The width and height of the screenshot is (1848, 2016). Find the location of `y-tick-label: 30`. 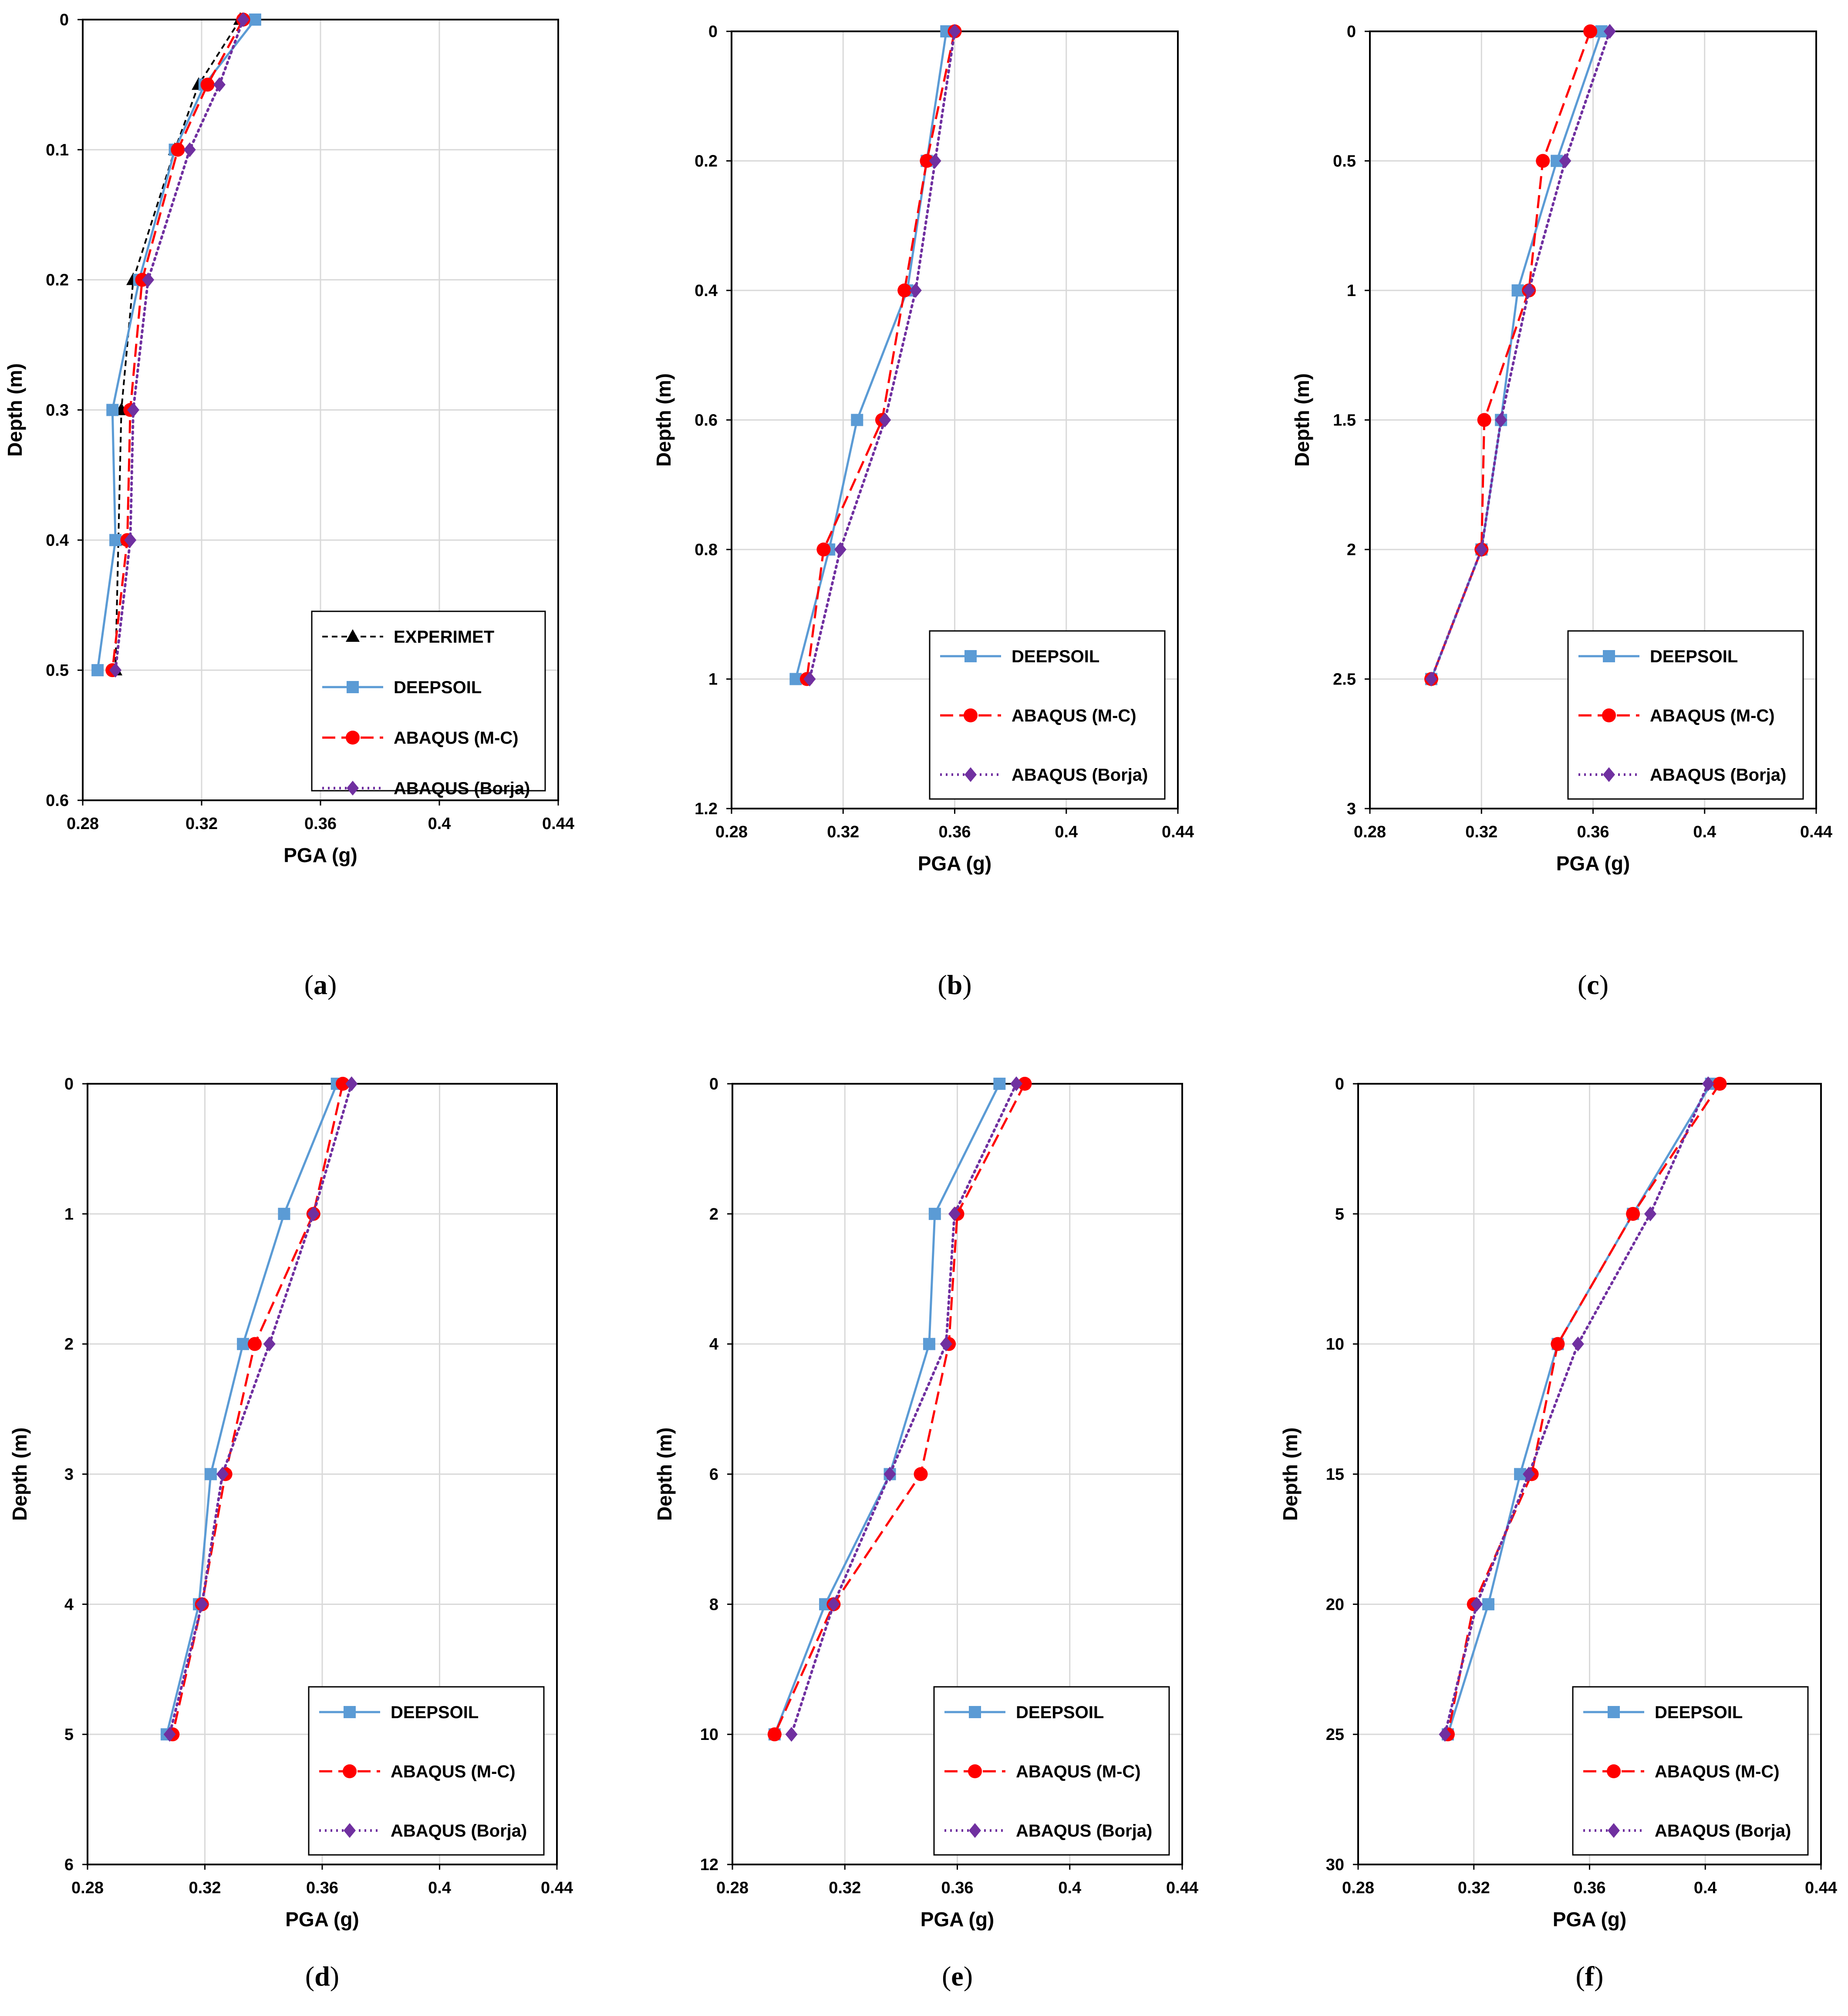

y-tick-label: 30 is located at coordinates (1335, 1865).